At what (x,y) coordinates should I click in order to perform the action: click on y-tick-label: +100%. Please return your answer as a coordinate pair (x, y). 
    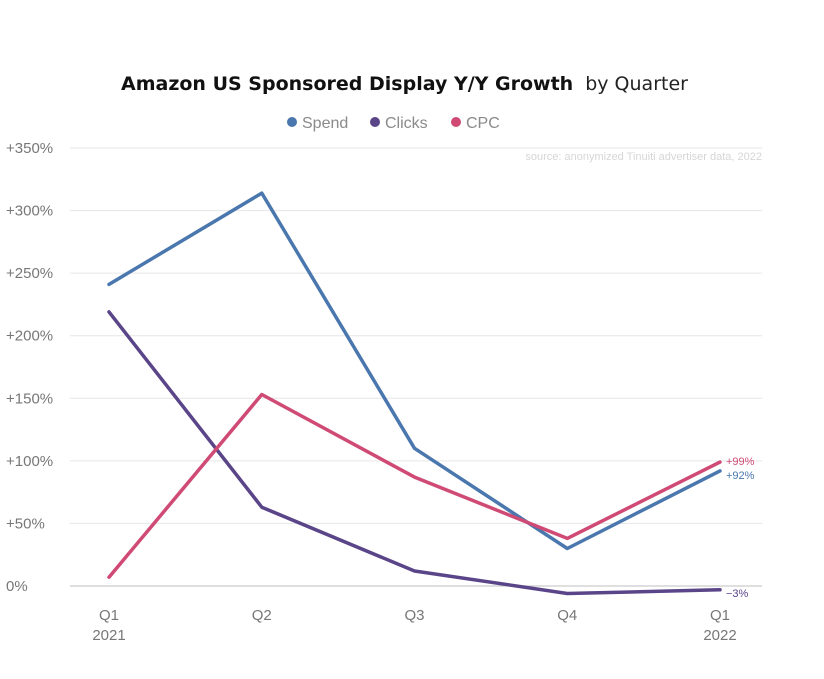
    Looking at the image, I should click on (29, 461).